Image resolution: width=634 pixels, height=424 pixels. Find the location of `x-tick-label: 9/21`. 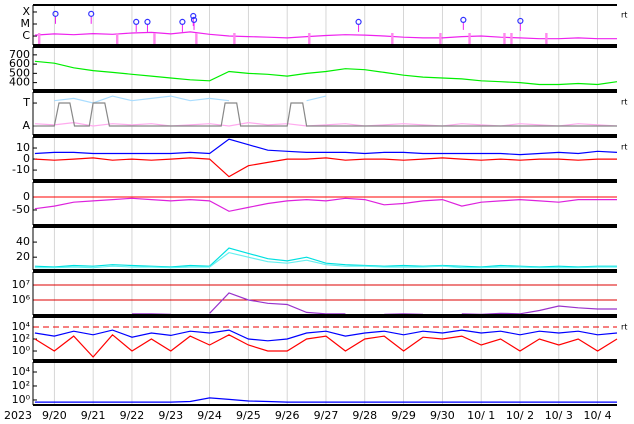

x-tick-label: 9/21 is located at coordinates (93, 415).